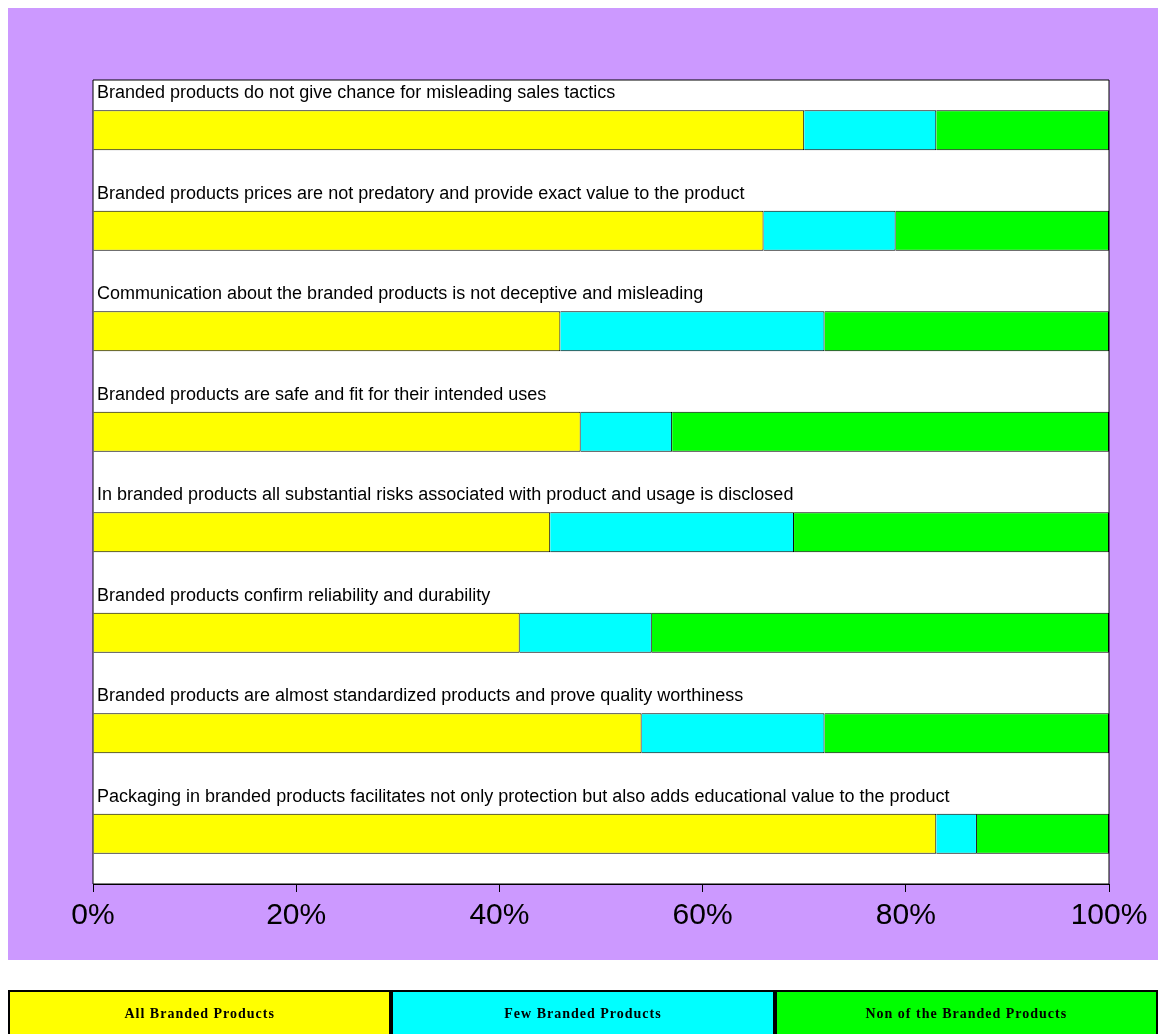 The width and height of the screenshot is (1165, 1034). What do you see at coordinates (93, 914) in the screenshot?
I see `x-tick-label: 0%` at bounding box center [93, 914].